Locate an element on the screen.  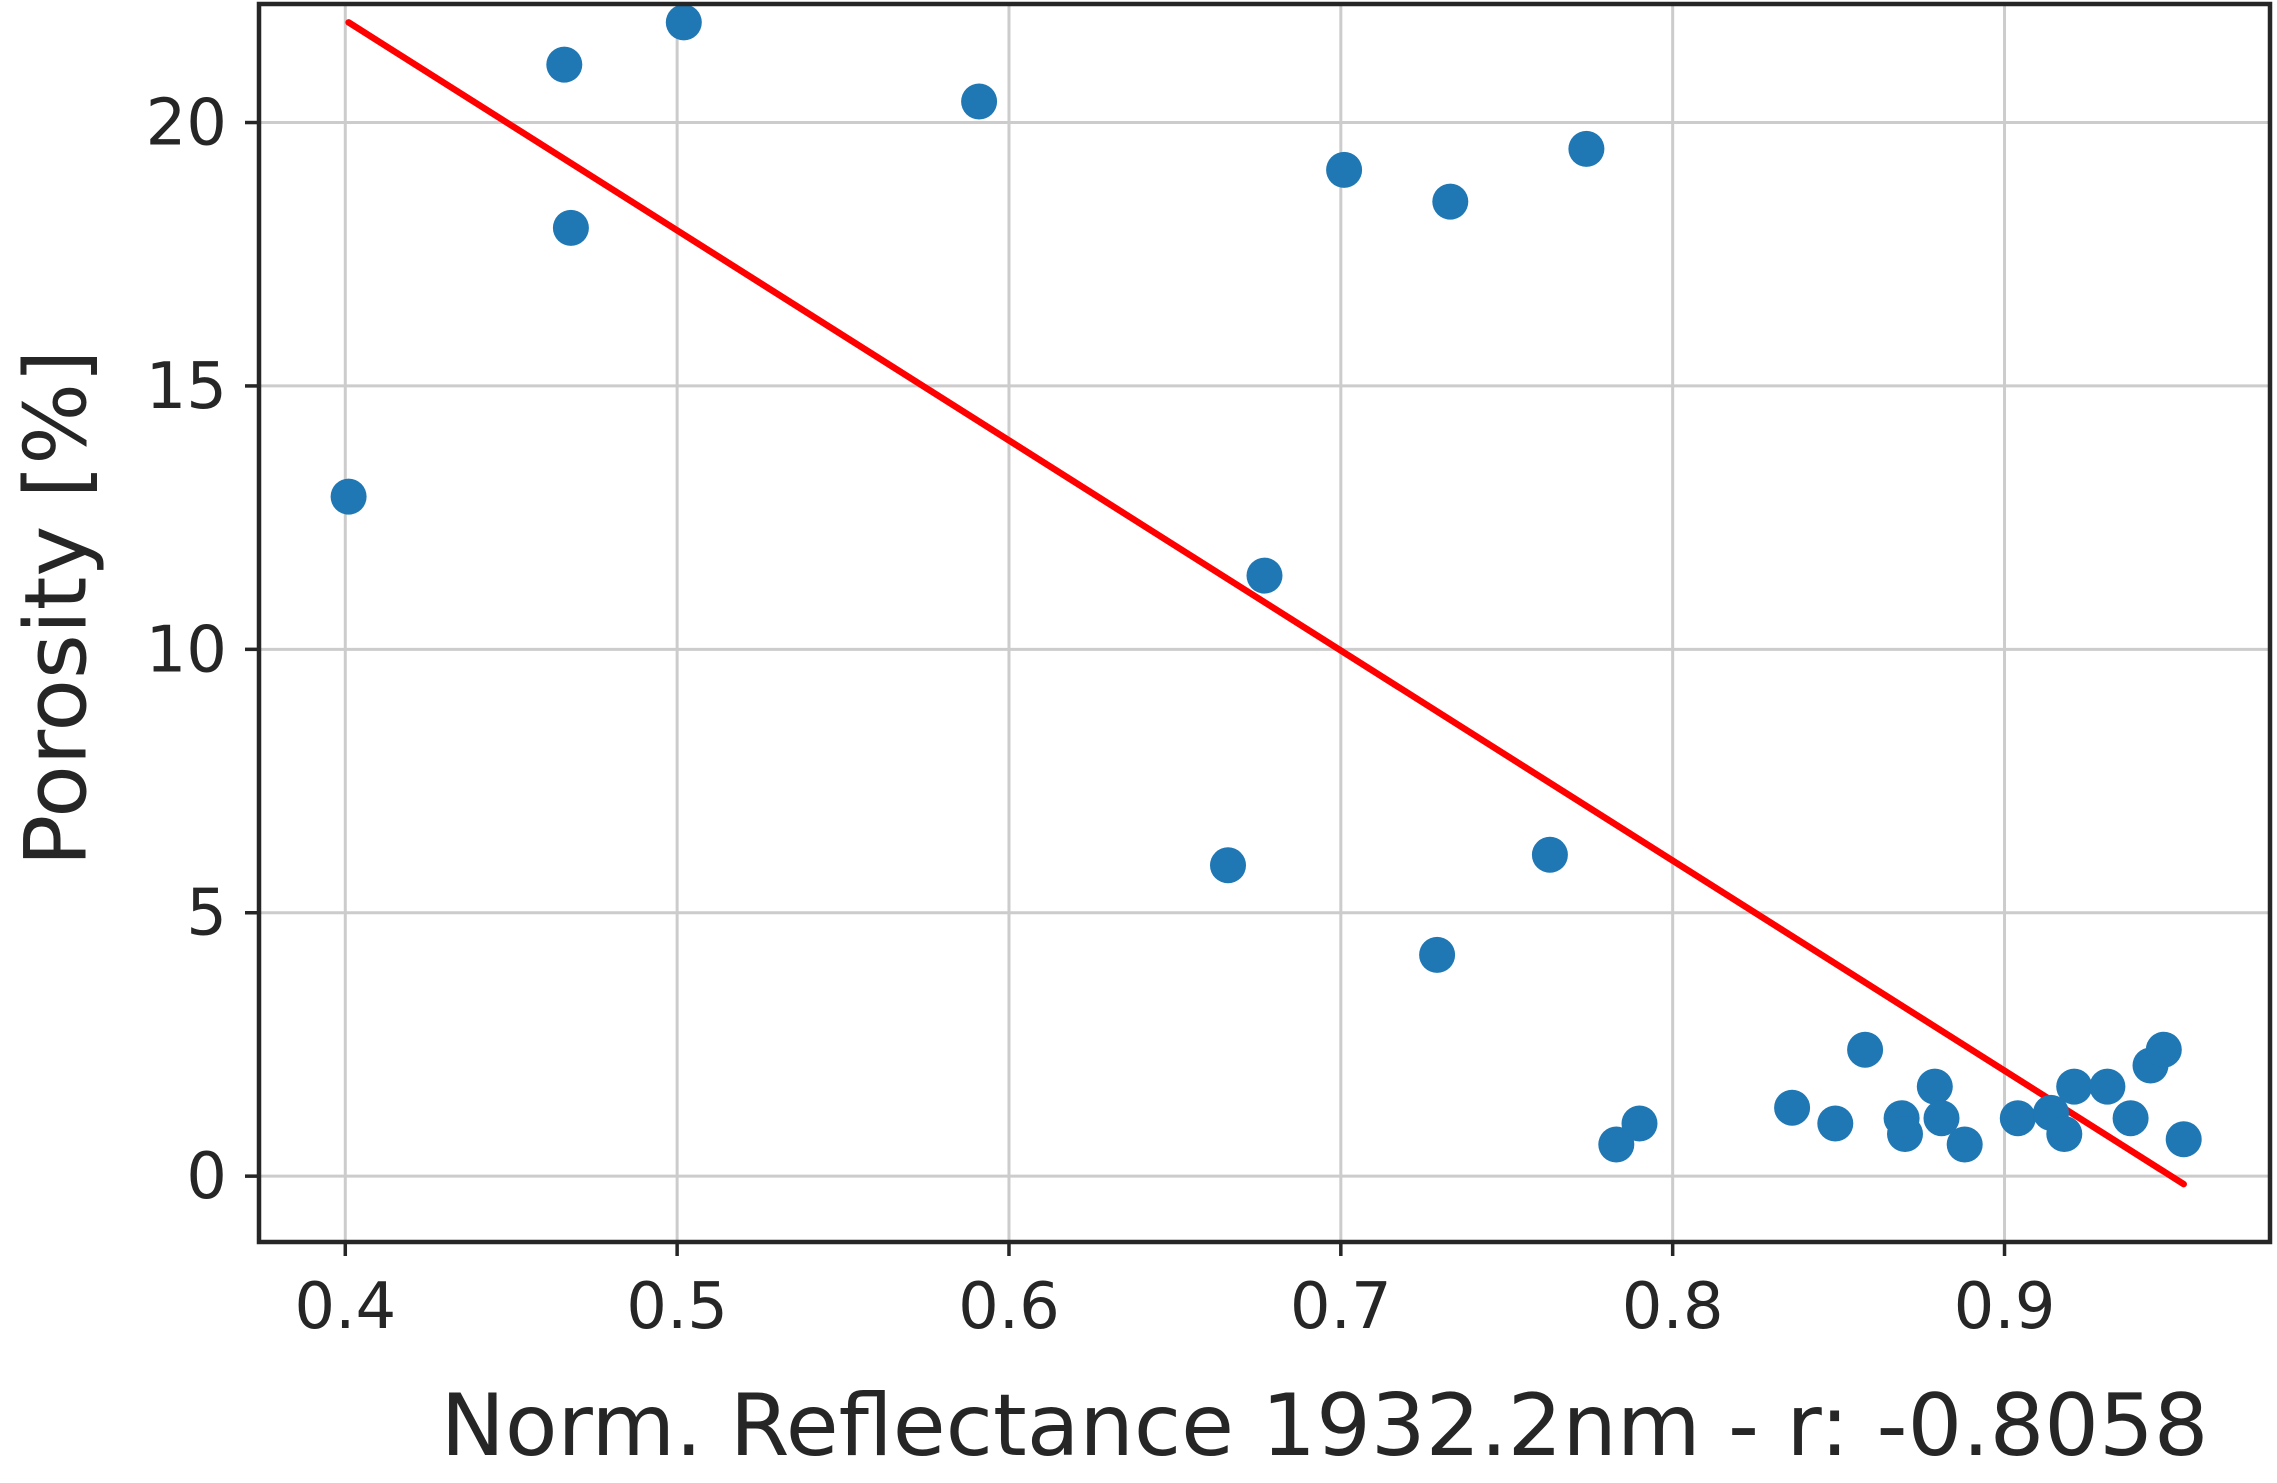
x-axis-label: Norm. Reflectance 1932.2nm - r: -0.8058 is located at coordinates (1325, 1426).